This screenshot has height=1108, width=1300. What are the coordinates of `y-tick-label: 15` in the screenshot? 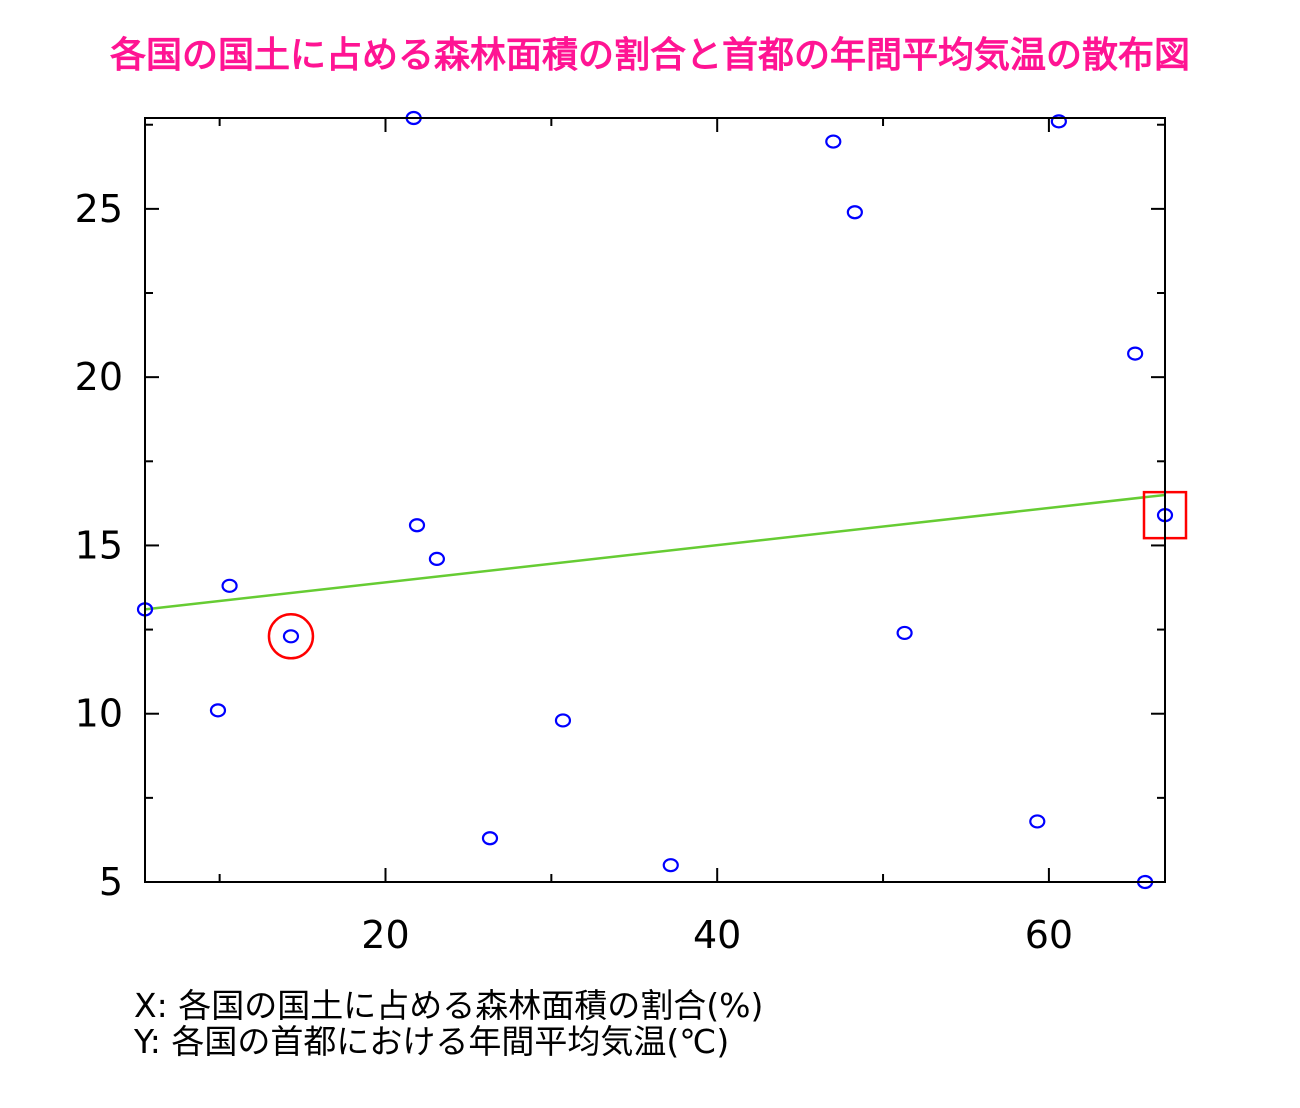 It's located at (99, 545).